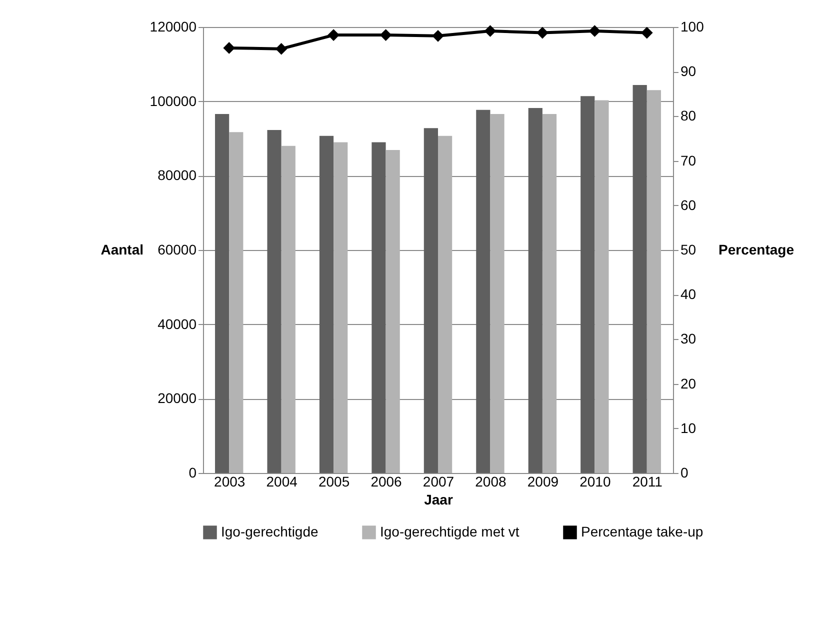  Describe the element at coordinates (386, 482) in the screenshot. I see `x-tick-label: 2006` at that location.